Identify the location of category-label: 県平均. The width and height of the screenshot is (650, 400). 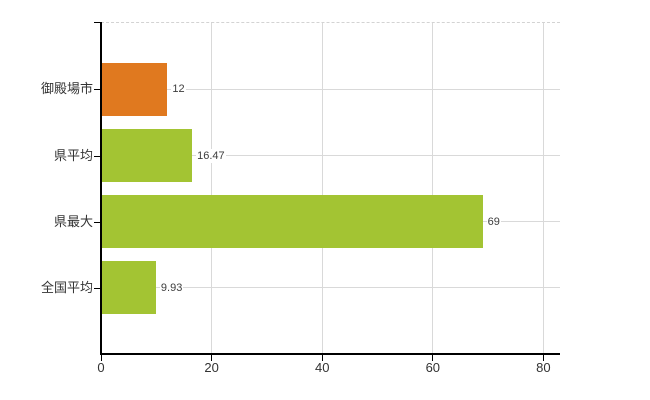
(73, 155).